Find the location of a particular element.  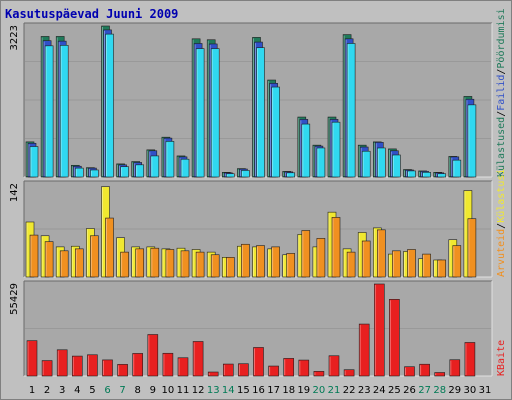

x-axis-day-label: 11 is located at coordinates (183, 390).